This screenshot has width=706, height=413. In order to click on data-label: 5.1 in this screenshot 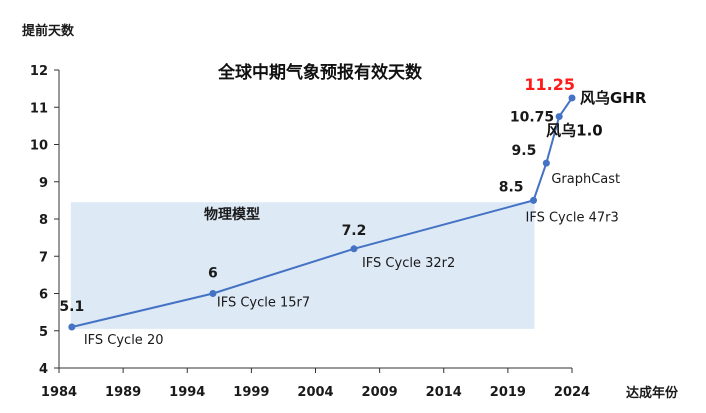, I will do `click(71, 307)`.